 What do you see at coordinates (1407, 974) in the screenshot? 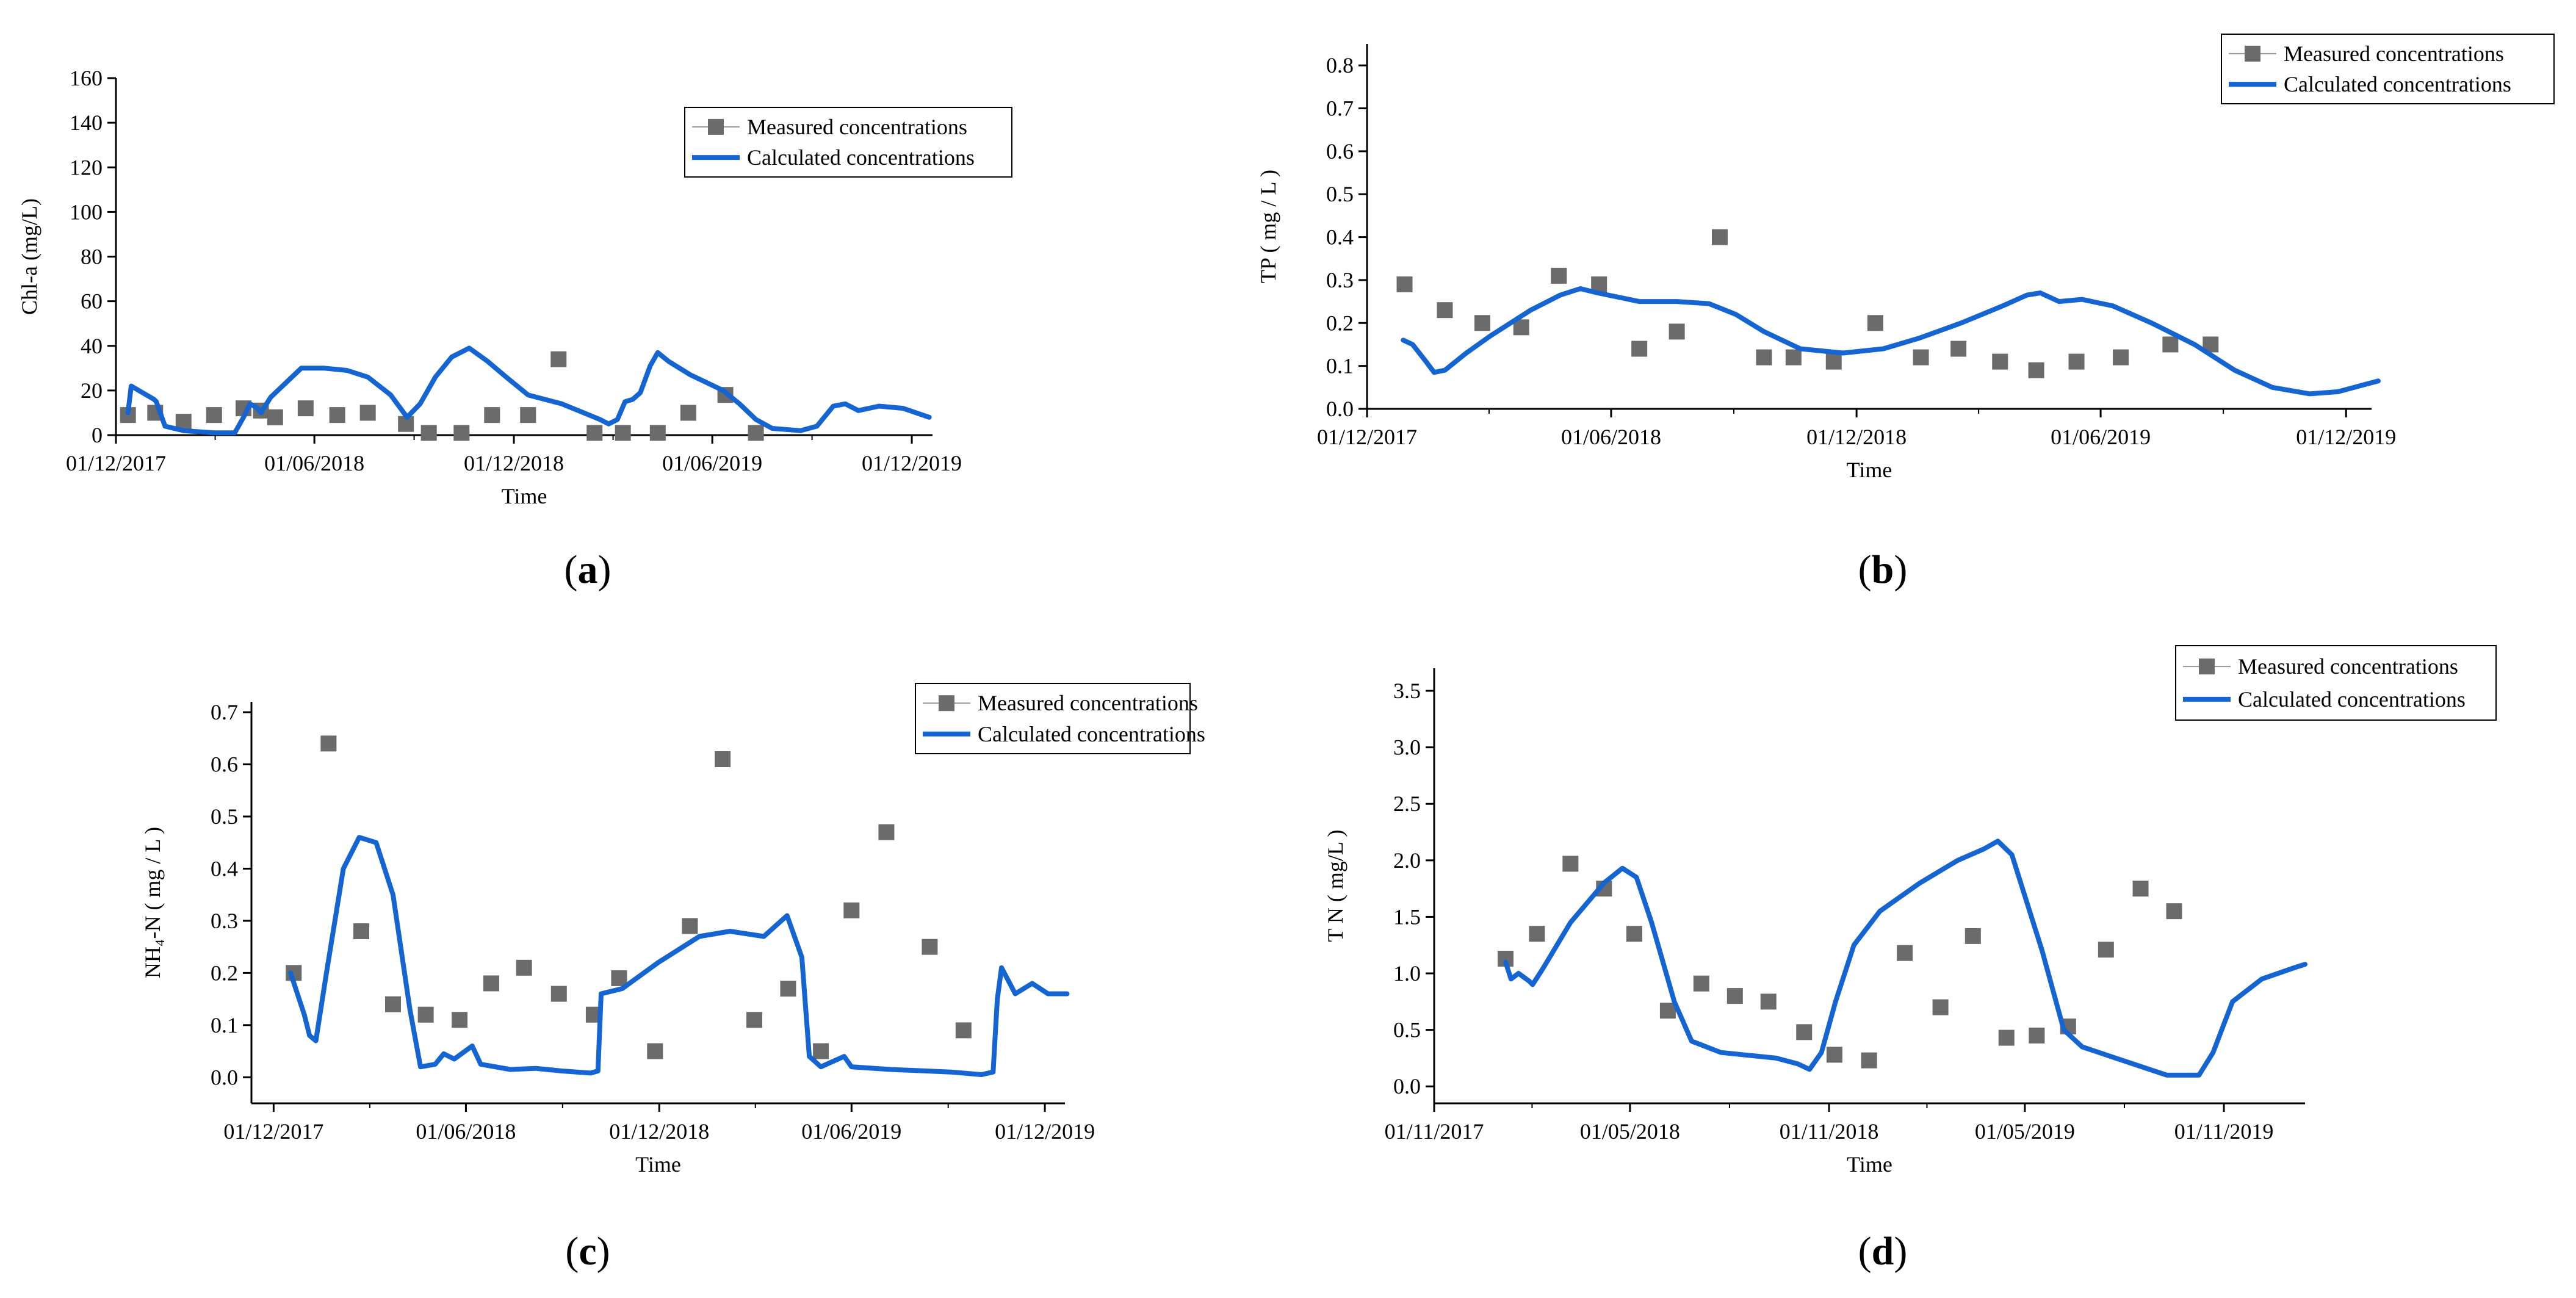
I see `y-tick-label: 1.0` at bounding box center [1407, 974].